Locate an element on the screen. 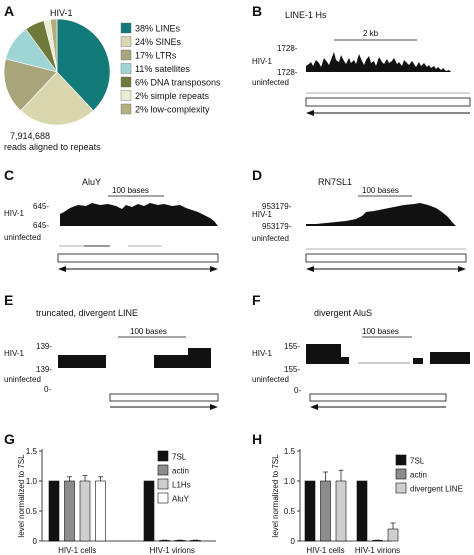 Image resolution: width=474 pixels, height=555 pixels. panel-b-title: LINE-1 Hs is located at coordinates (306, 15).